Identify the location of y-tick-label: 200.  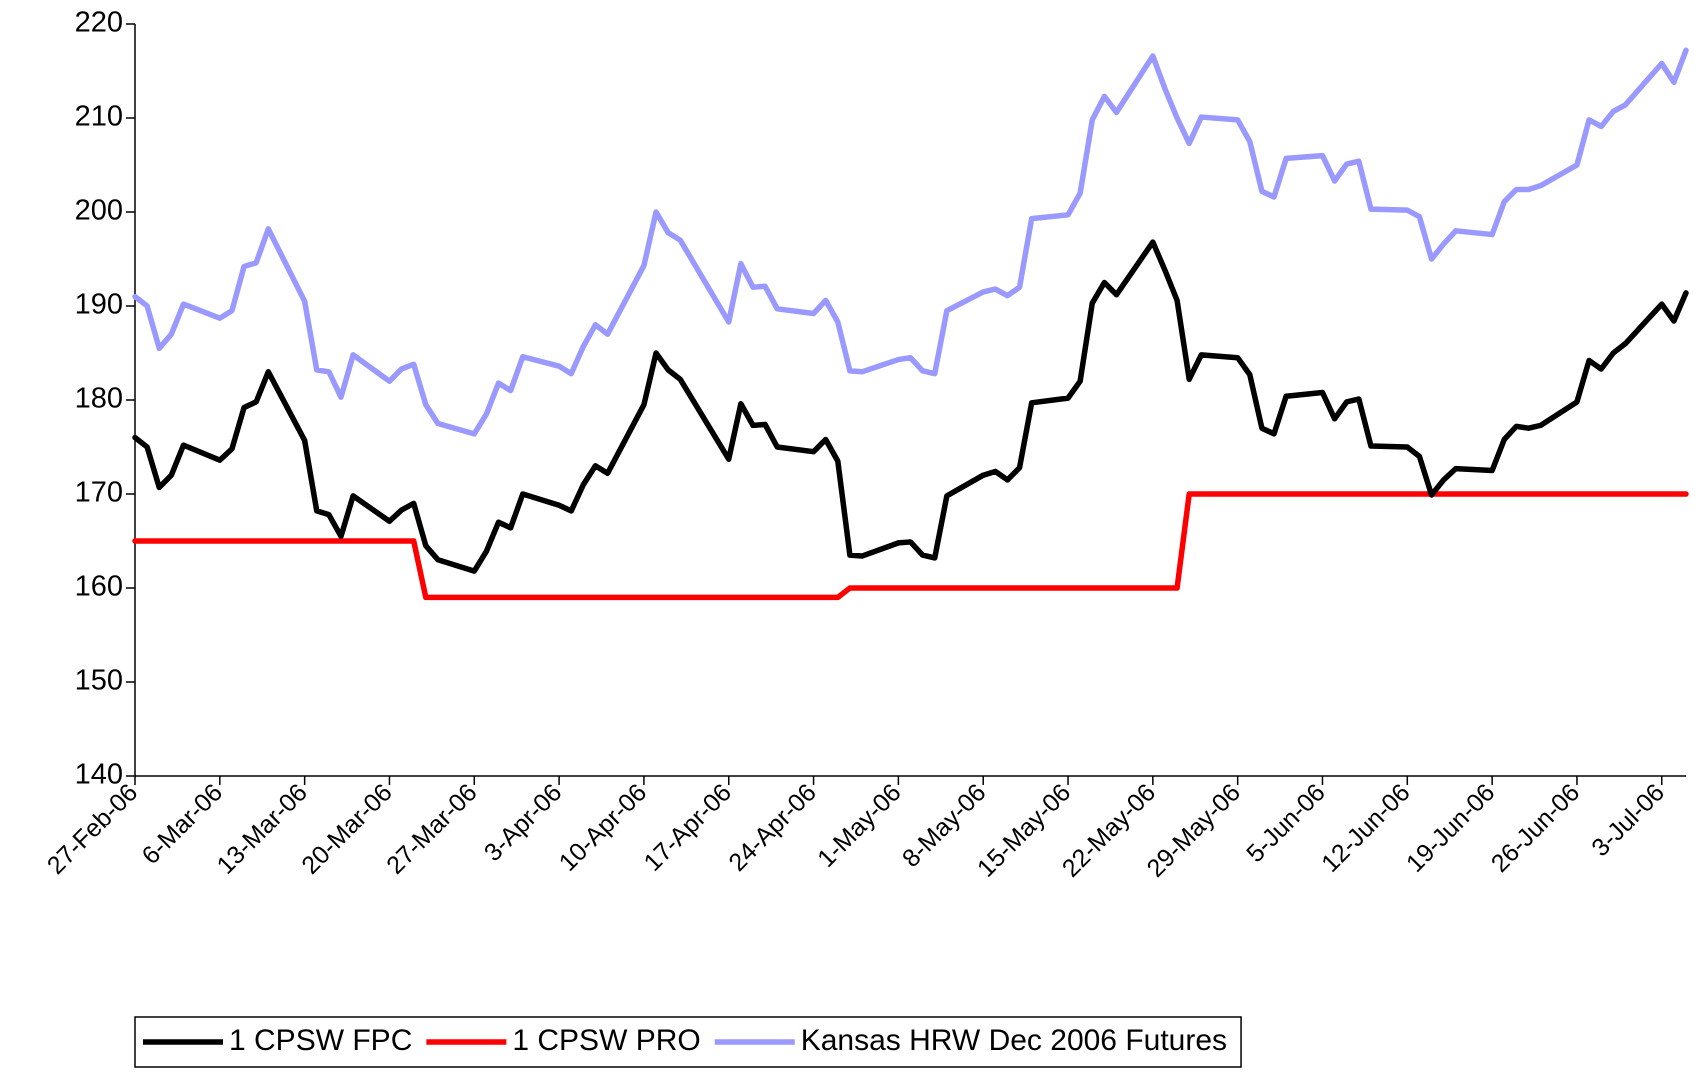
(99, 211).